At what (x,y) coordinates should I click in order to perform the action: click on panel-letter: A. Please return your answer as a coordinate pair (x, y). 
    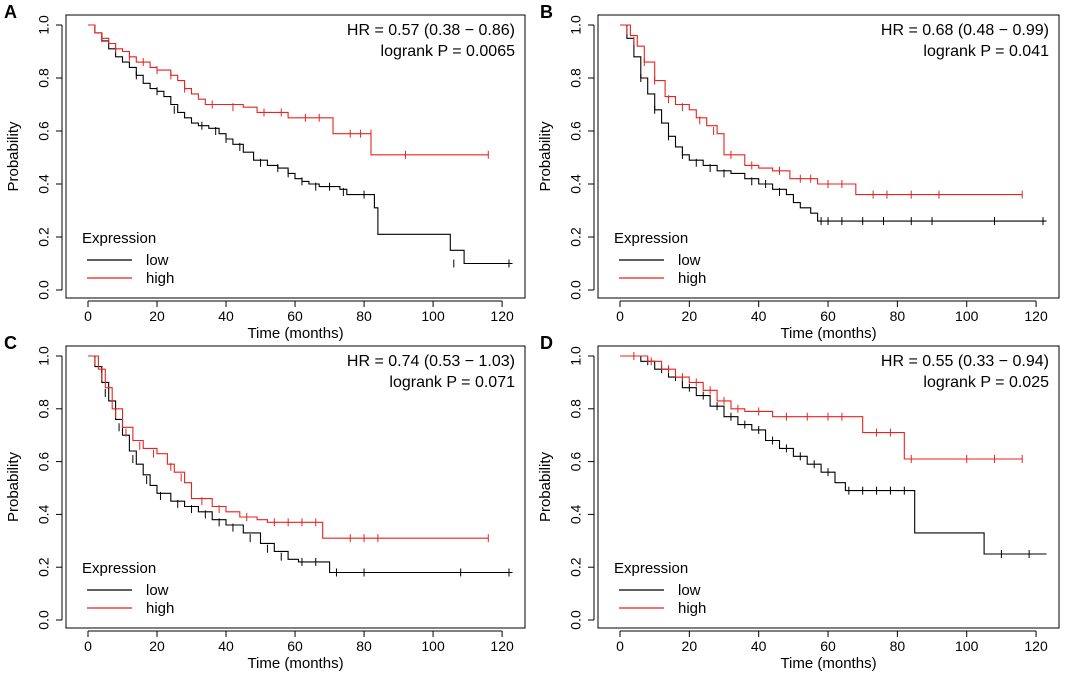
    Looking at the image, I should click on (10, 12).